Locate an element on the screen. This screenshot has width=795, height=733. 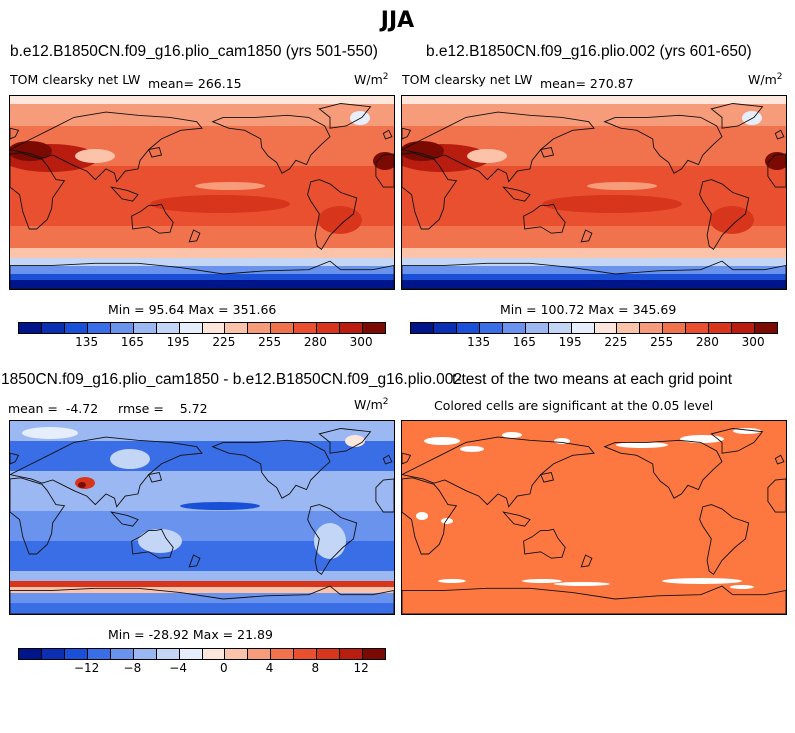
colorbar-tick-label: 12 is located at coordinates (361, 668).